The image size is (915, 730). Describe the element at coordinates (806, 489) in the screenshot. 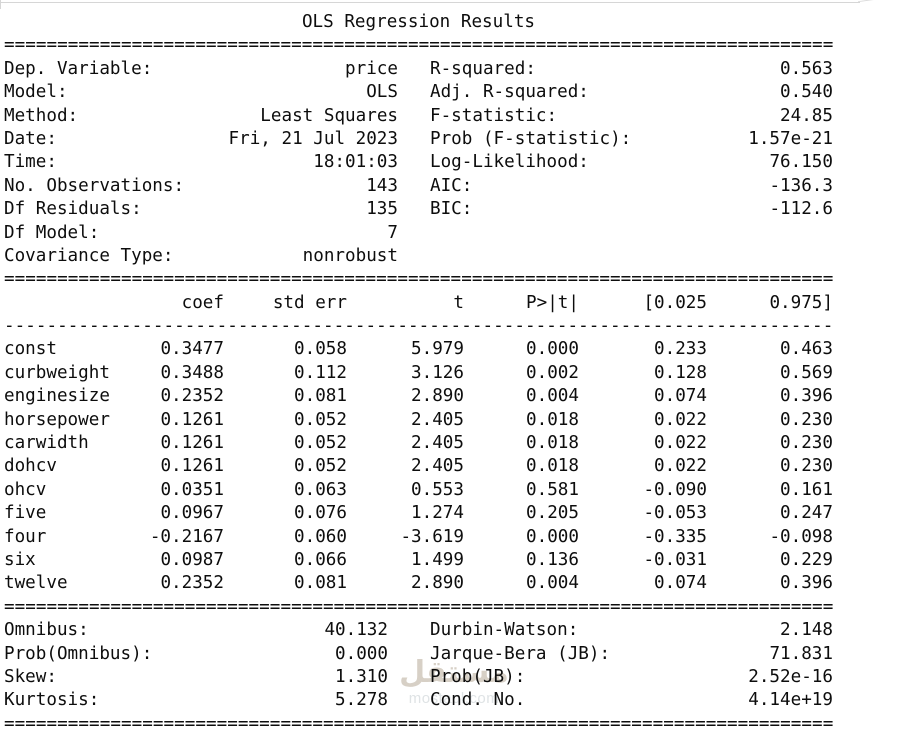

I see `cell-ci-high: 0.161` at that location.